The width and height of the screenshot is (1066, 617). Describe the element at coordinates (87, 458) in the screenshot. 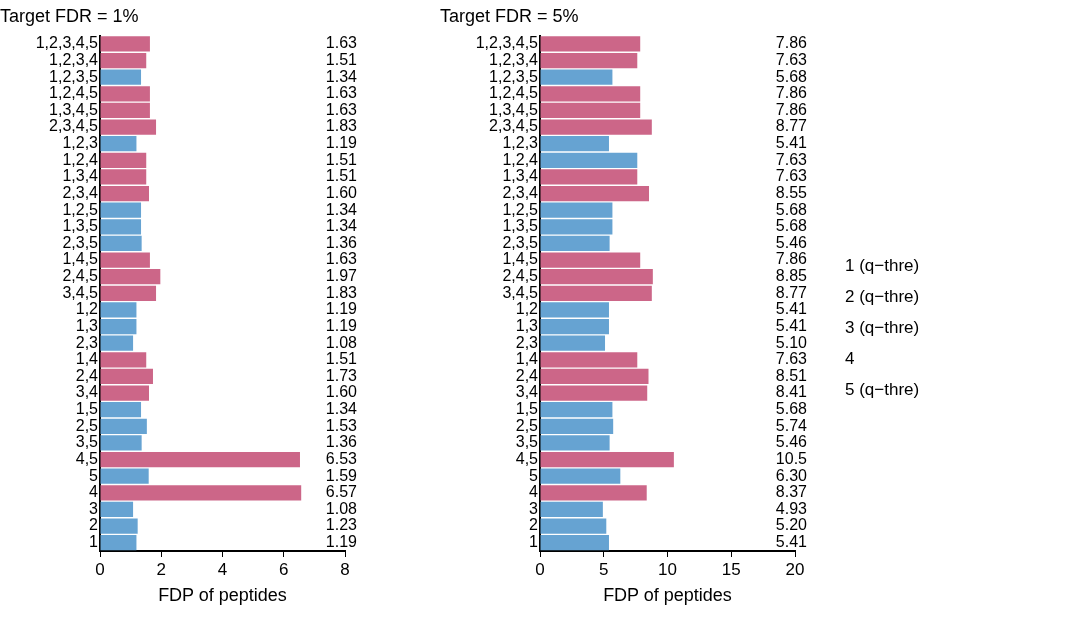

I see `y-tick-label: 4,5` at that location.